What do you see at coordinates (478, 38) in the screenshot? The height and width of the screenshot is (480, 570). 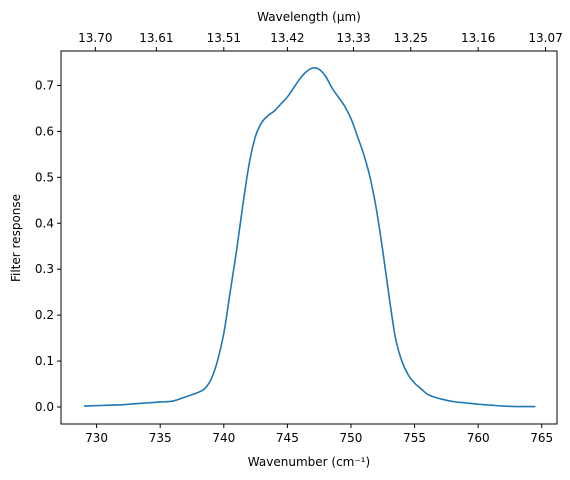 I see `top-tick-label: 13.16` at bounding box center [478, 38].